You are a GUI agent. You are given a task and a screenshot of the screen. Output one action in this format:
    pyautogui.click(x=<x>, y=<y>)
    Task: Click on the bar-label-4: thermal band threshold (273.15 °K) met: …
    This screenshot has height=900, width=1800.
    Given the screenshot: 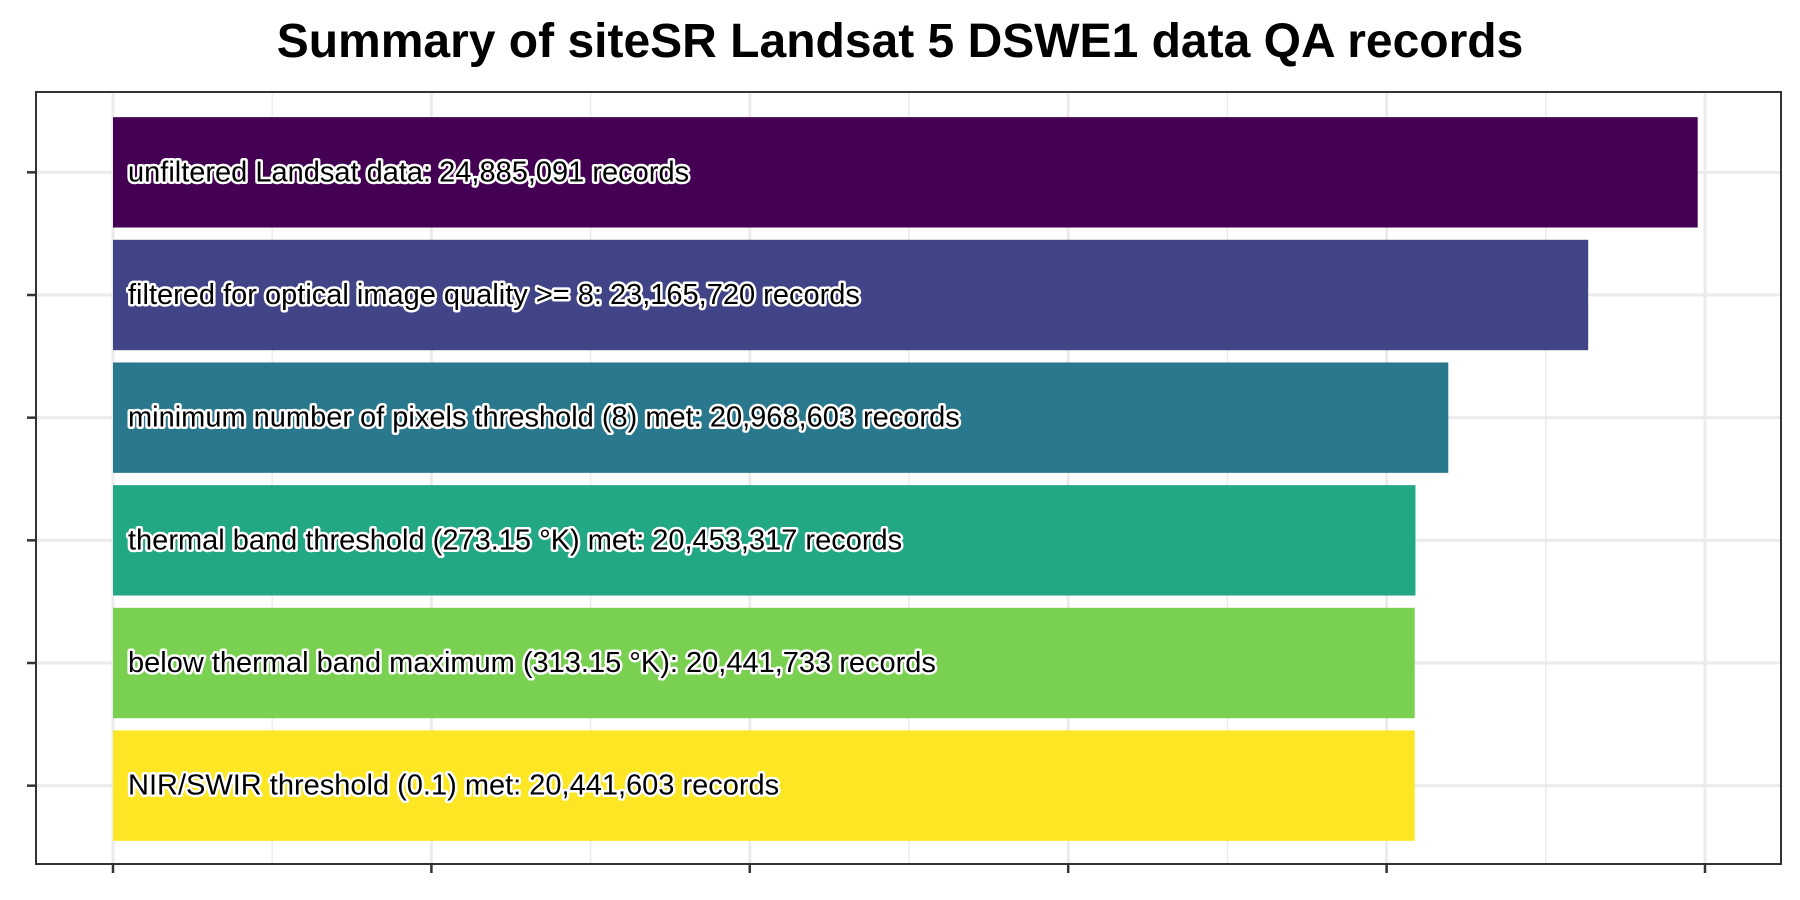 What is the action you would take?
    pyautogui.click(x=515, y=540)
    